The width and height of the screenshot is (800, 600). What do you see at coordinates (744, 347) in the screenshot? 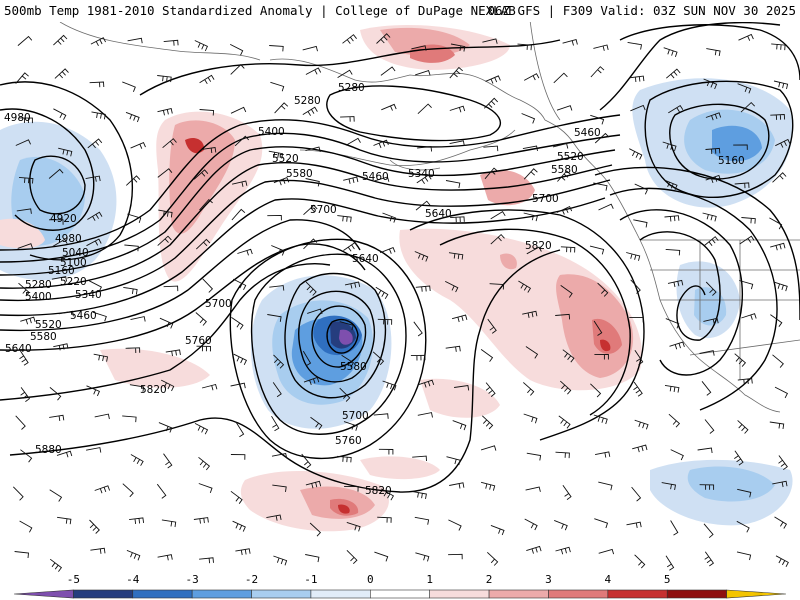
I see `border-line` at bounding box center [744, 347].